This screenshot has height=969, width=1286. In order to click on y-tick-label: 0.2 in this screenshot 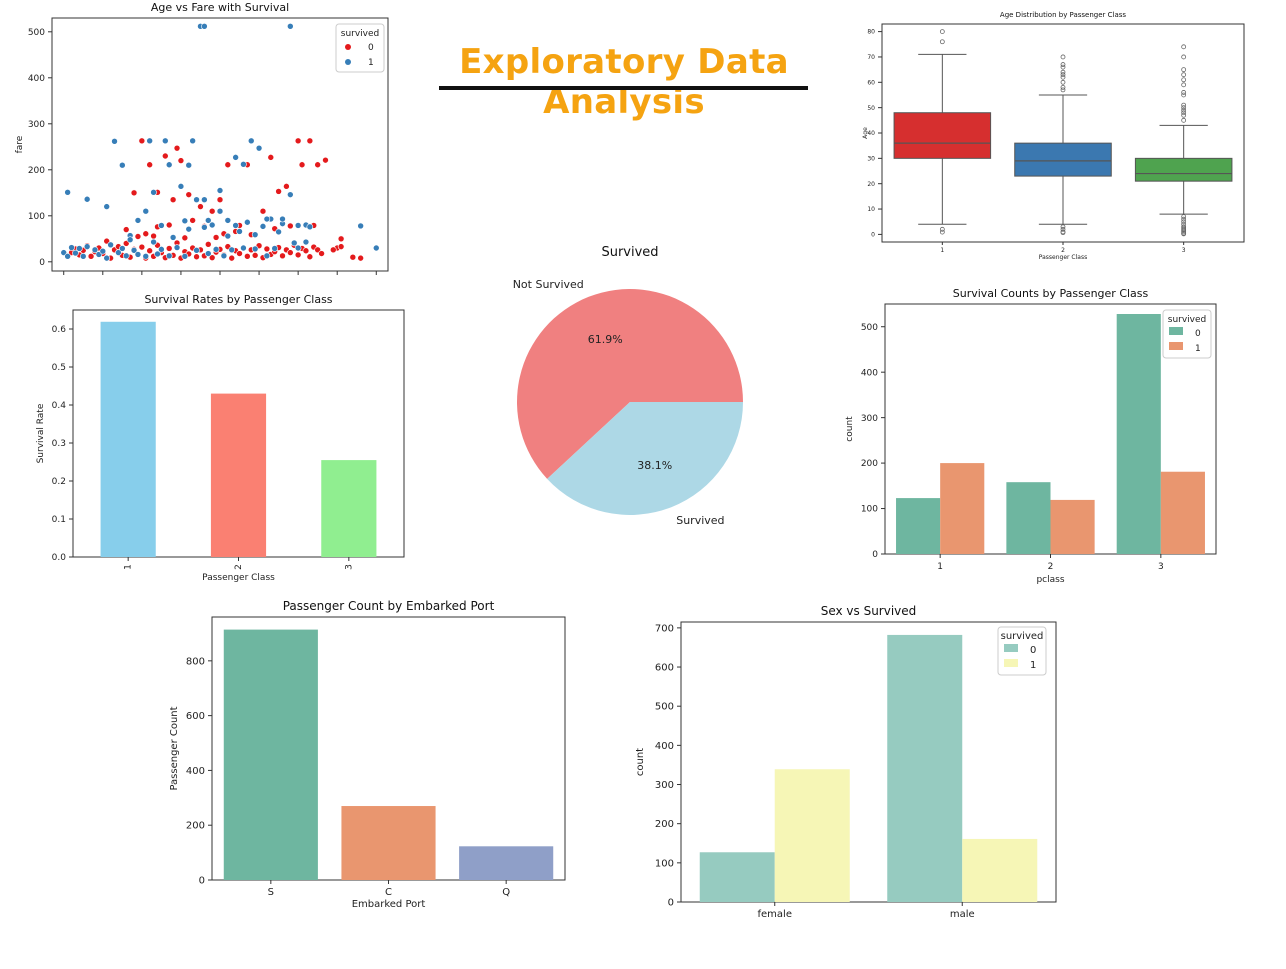, I will do `click(59, 482)`.